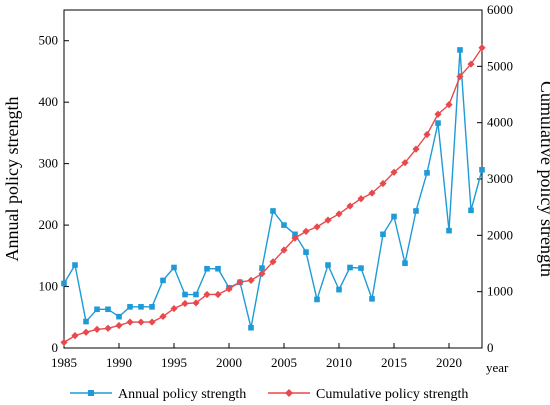  I want to click on left-y-tick-label: 500, so click(49, 40).